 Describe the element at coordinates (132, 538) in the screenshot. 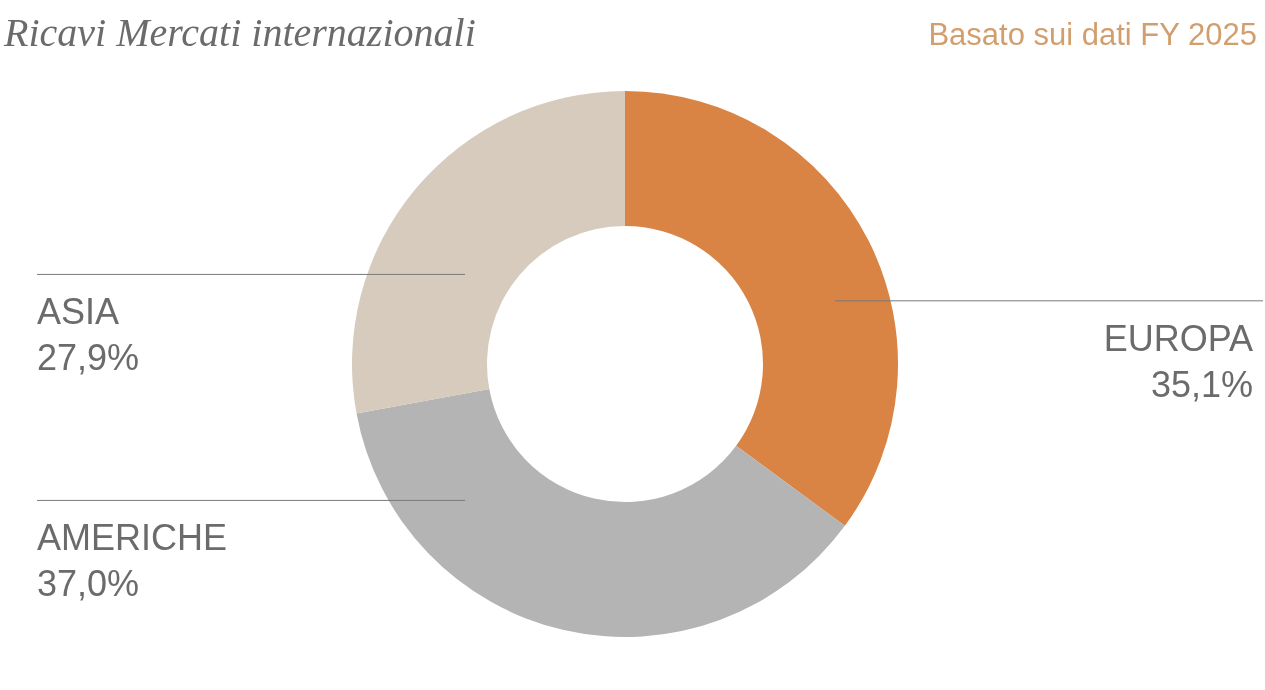

I see `slice-label: AMERICHE` at that location.